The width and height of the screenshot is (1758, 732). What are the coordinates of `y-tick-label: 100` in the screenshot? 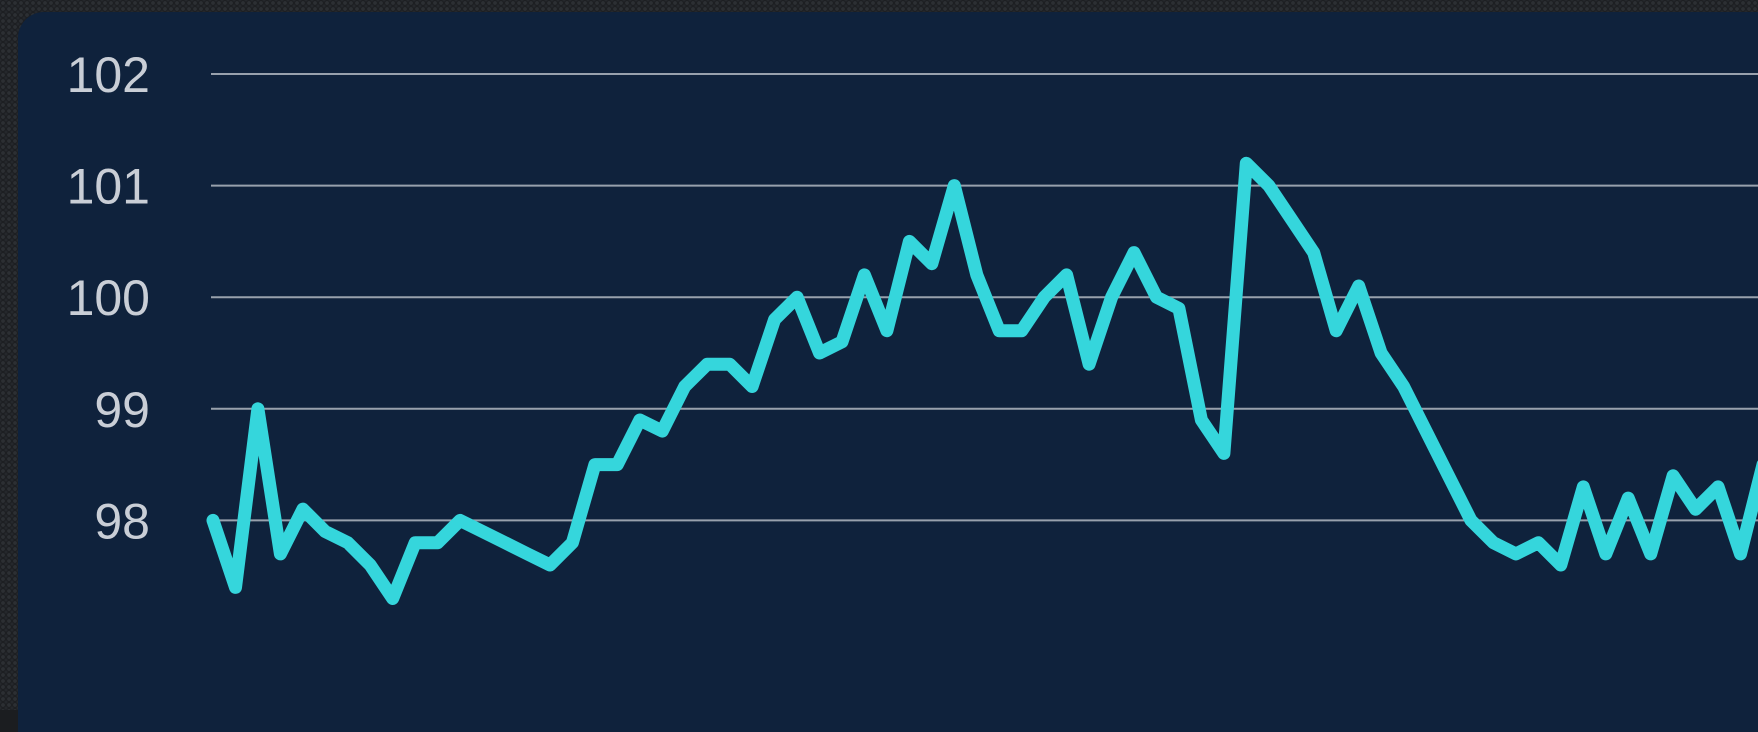 It's located at (108, 298).